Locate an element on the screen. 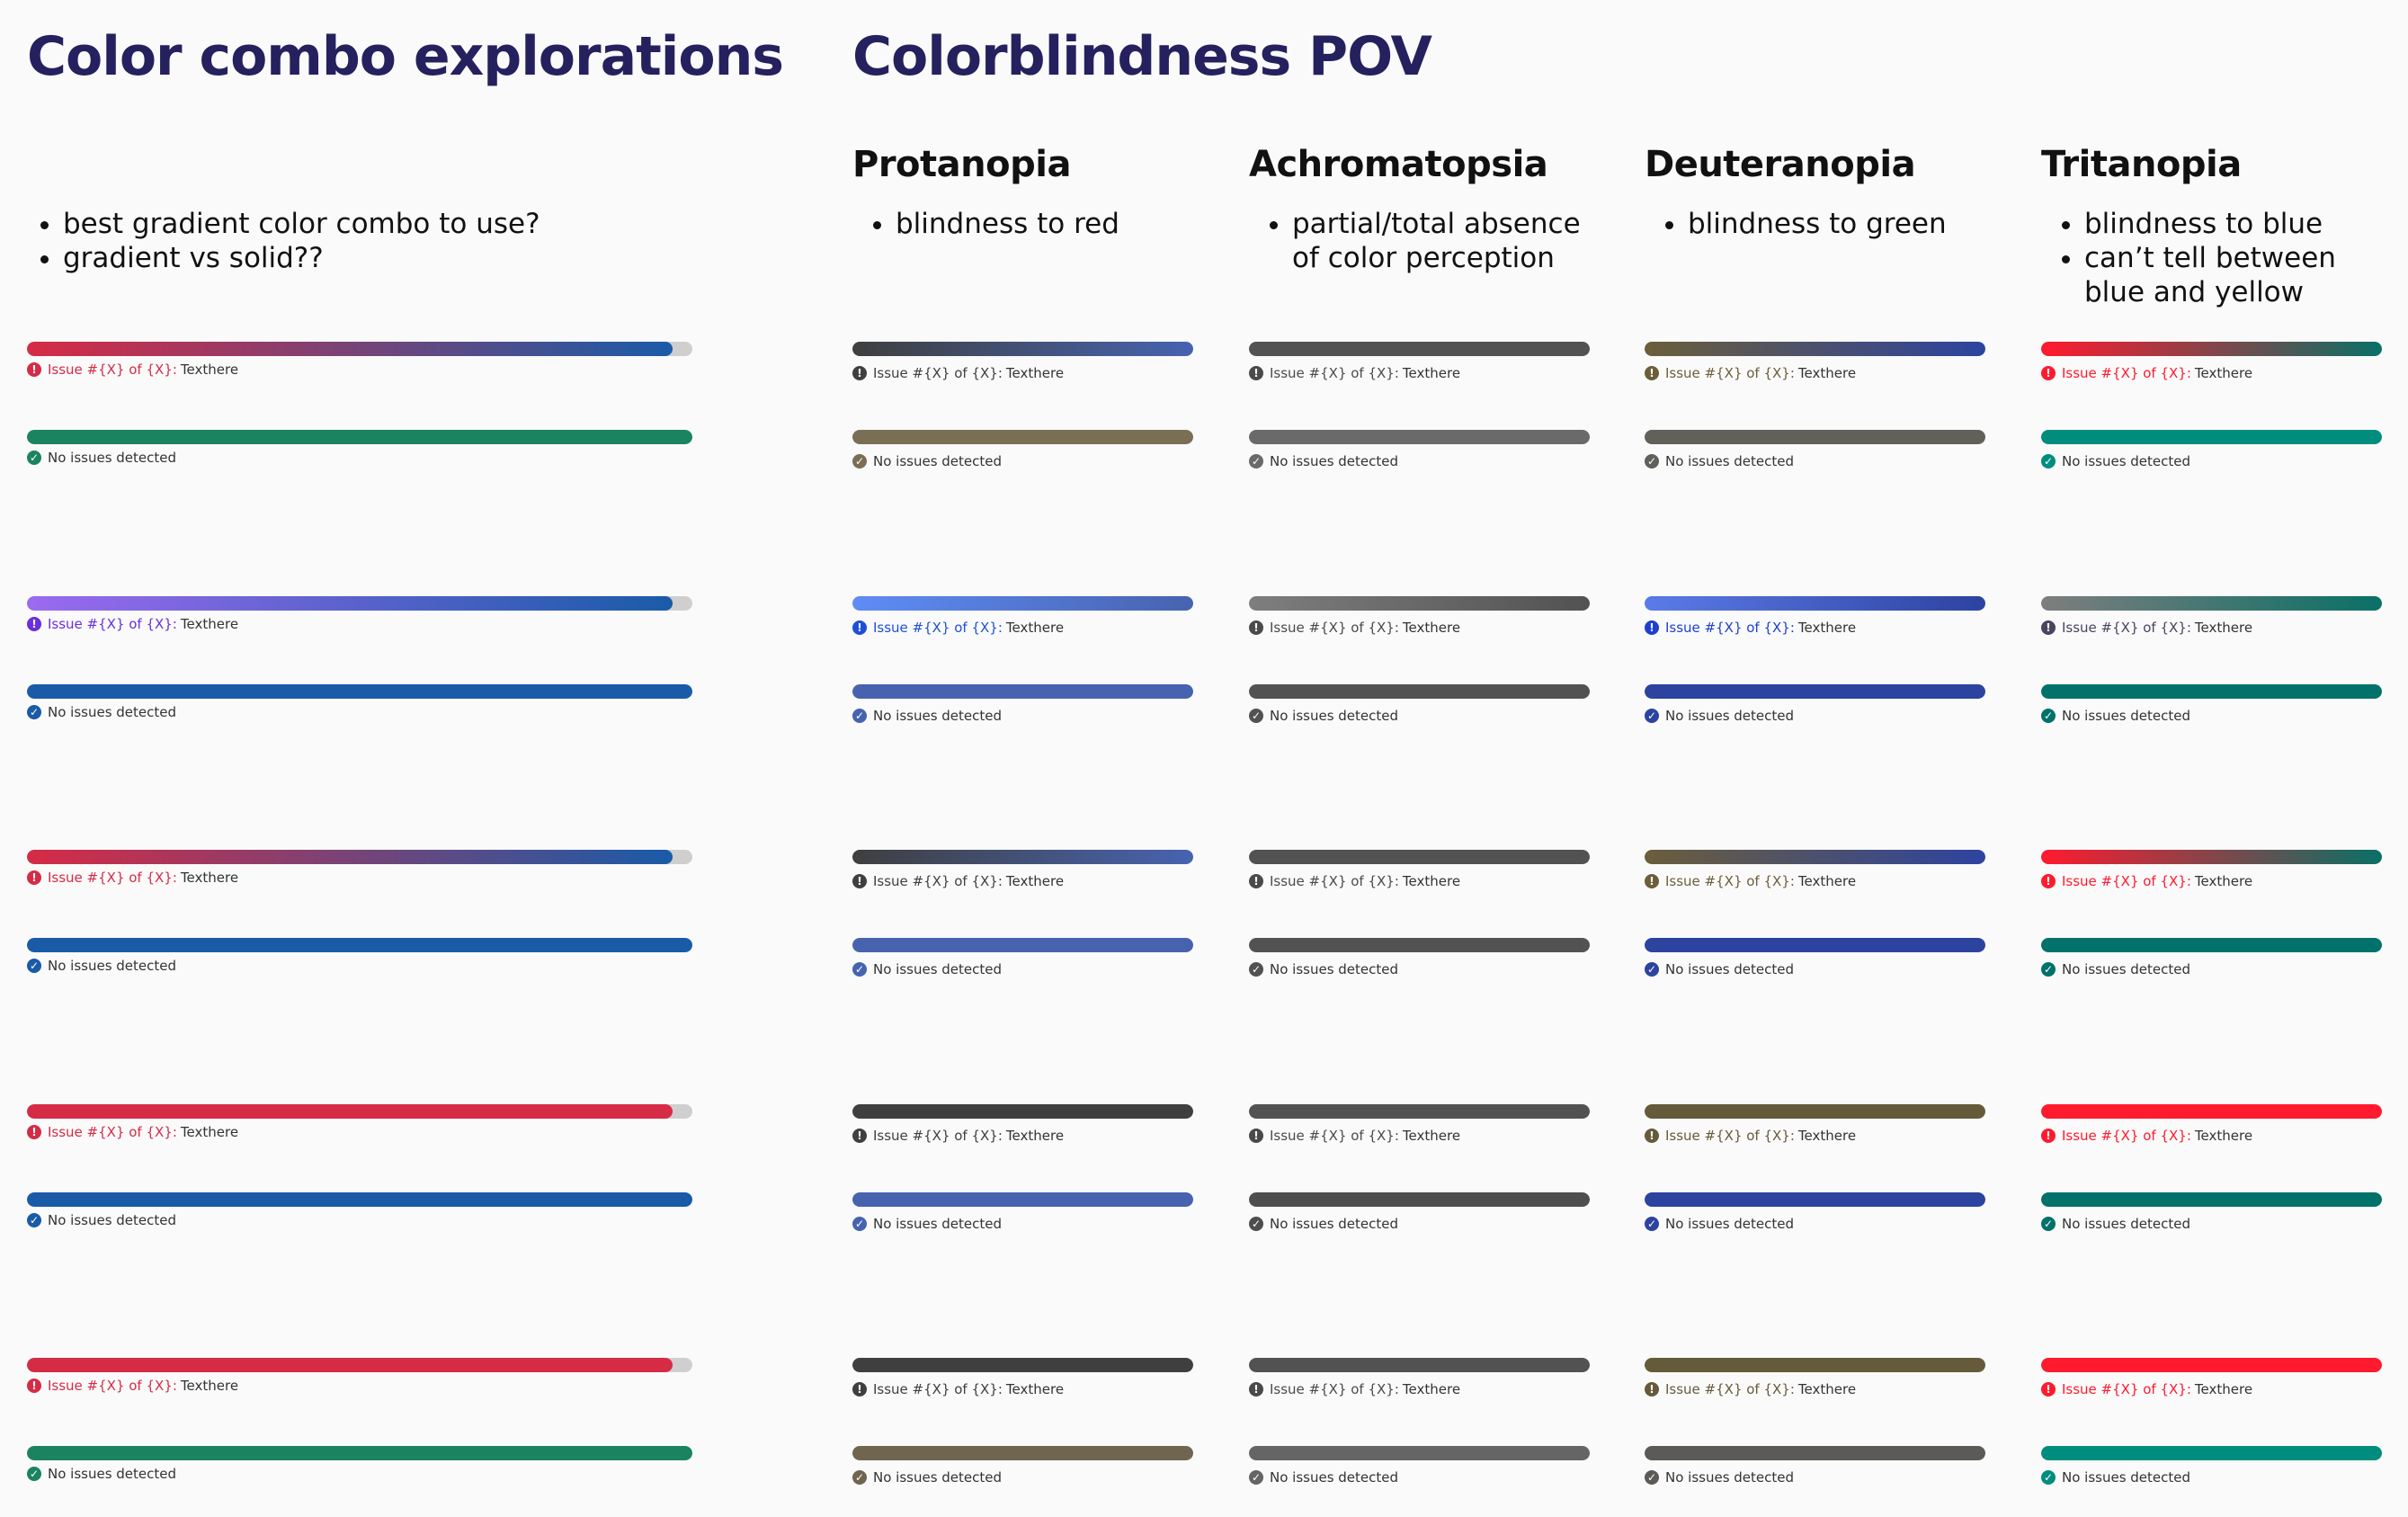  column-heading: Achromatopsia is located at coordinates (1398, 164).